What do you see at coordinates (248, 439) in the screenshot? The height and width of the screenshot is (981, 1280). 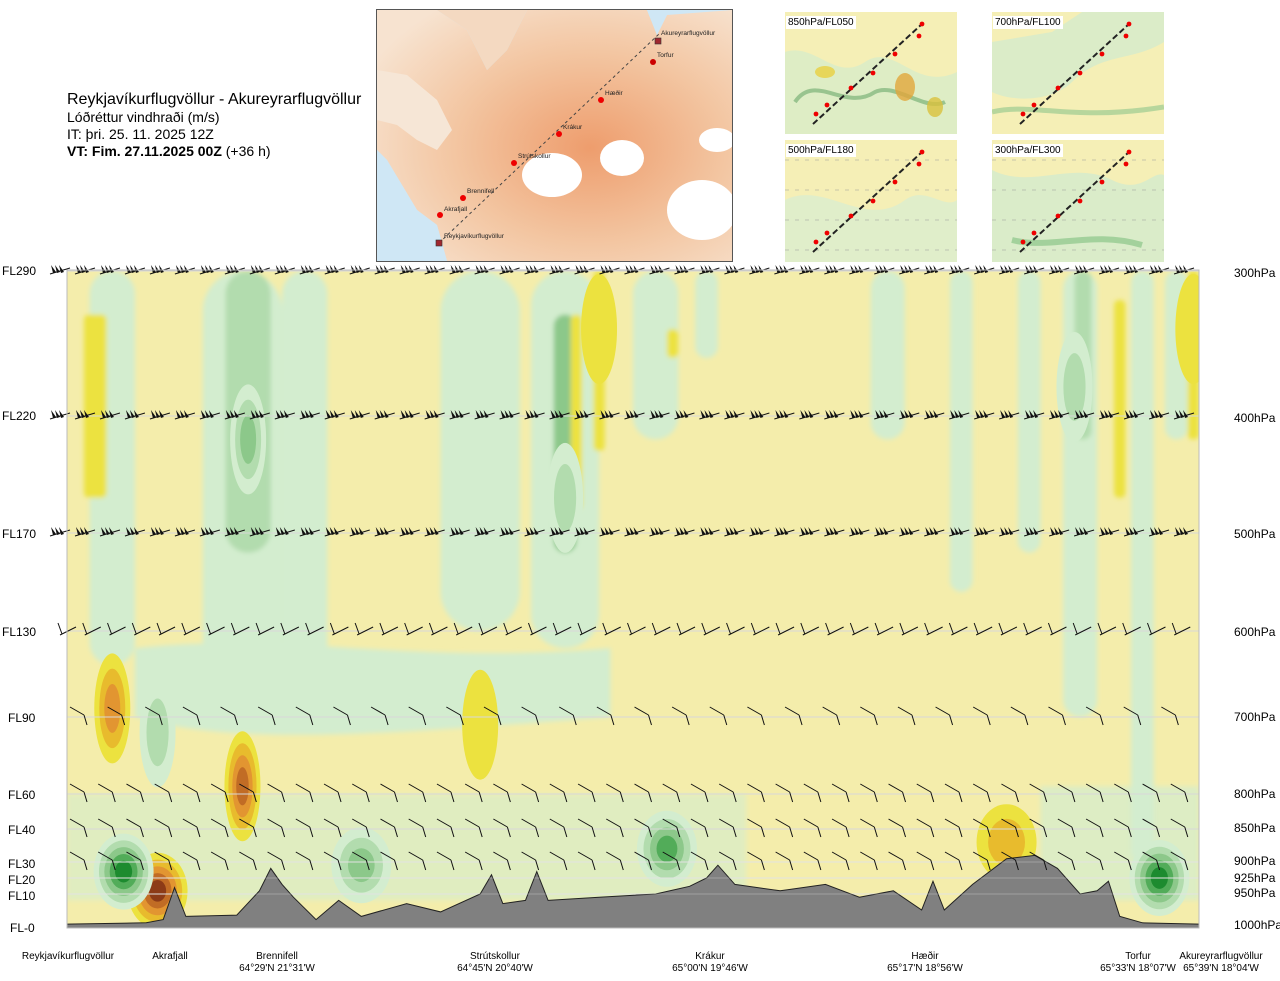 I see `downdraft-cell` at bounding box center [248, 439].